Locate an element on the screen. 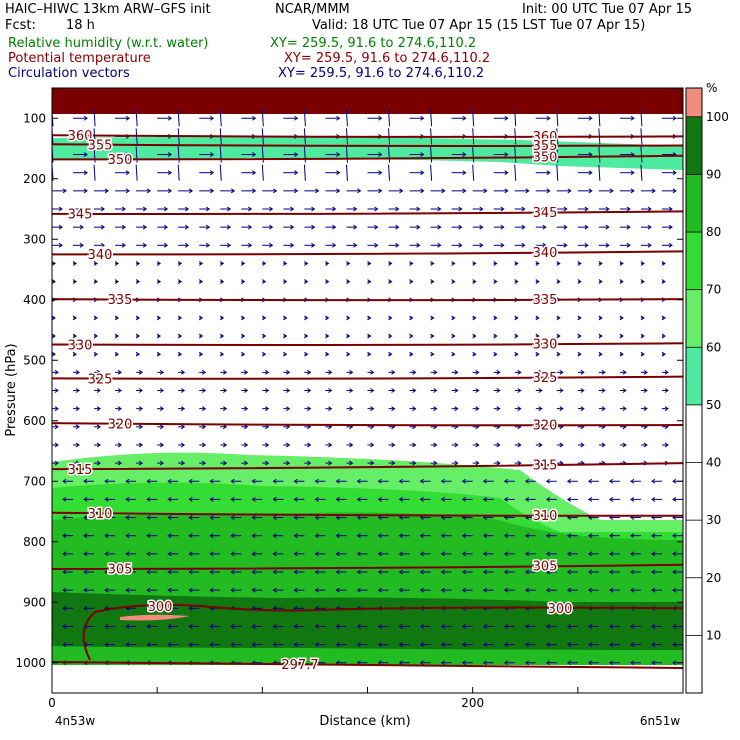  colorbar-tick-label: 80 is located at coordinates (713, 232).